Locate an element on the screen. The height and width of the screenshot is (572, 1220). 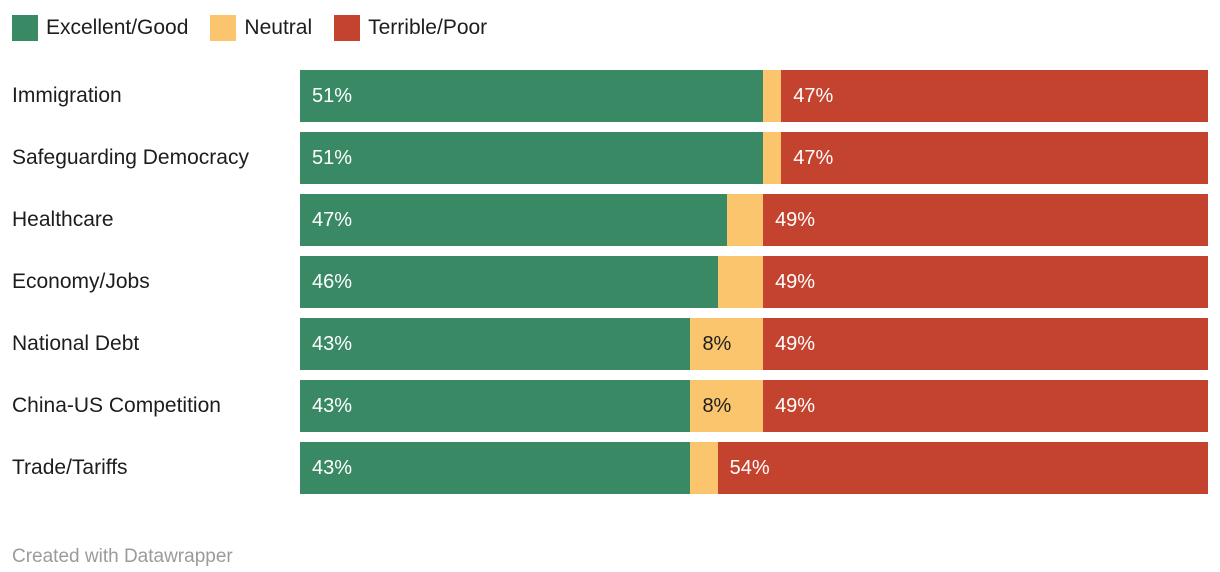
bar-row: Trade/Tariffs 43% 54% is located at coordinates (610, 468).